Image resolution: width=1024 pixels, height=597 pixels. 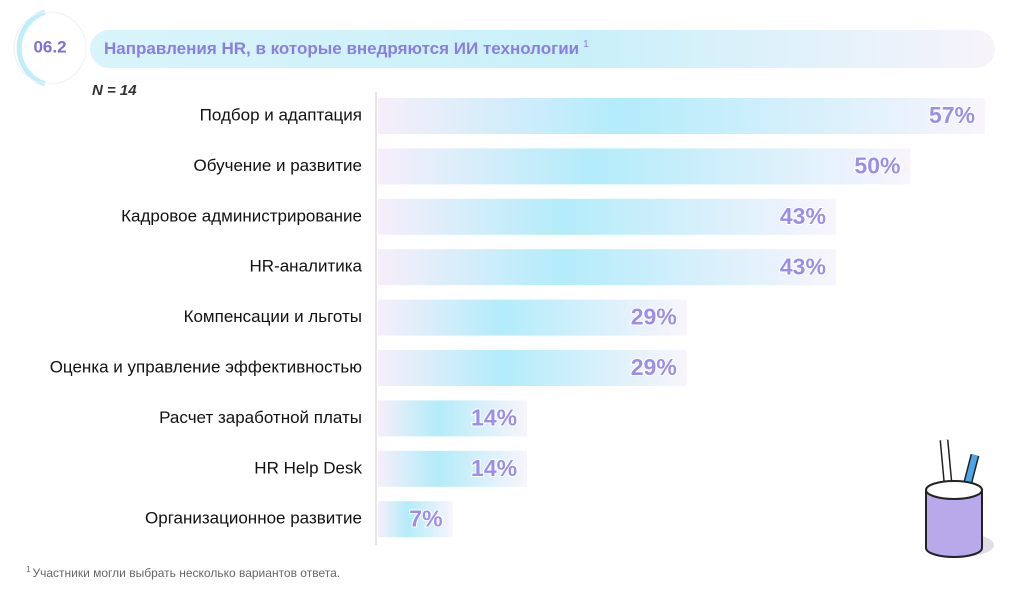 What do you see at coordinates (260, 417) in the screenshot?
I see `category-label: Расчет заработной платы` at bounding box center [260, 417].